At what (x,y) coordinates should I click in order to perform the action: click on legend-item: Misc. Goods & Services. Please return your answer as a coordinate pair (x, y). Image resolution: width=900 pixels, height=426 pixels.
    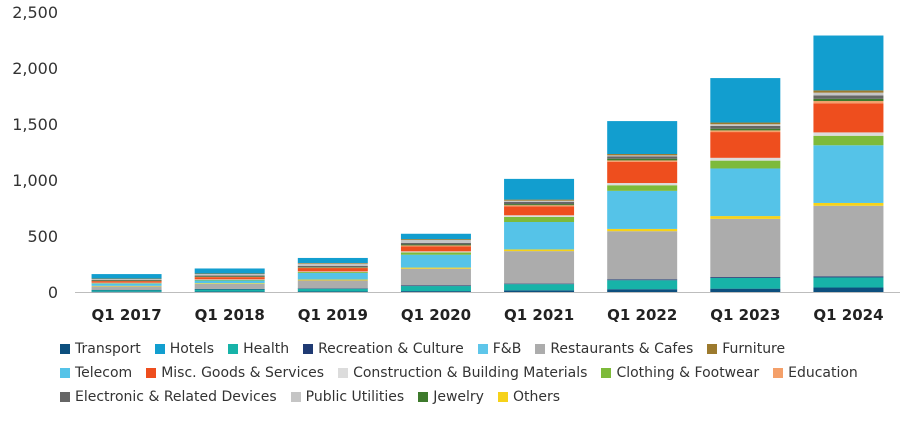
    Looking at the image, I should click on (235, 373).